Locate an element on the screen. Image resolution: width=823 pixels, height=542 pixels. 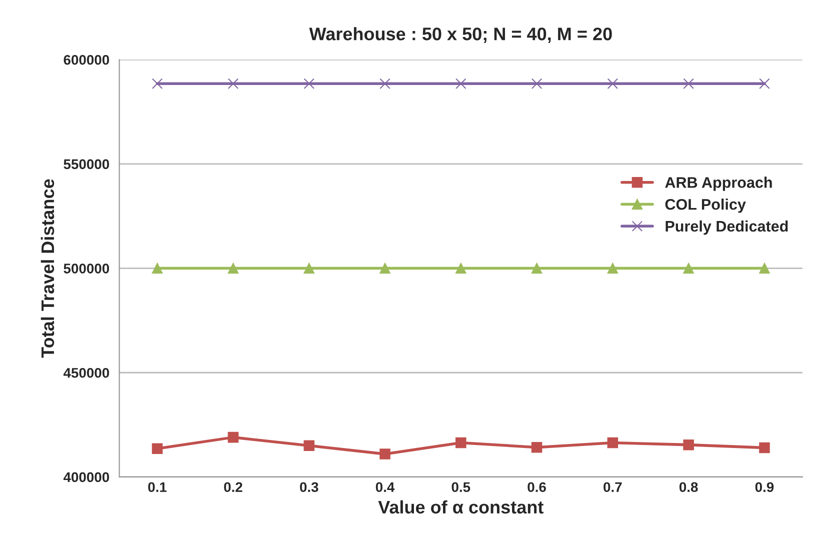
y-tick-label: 400000 is located at coordinates (86, 477).